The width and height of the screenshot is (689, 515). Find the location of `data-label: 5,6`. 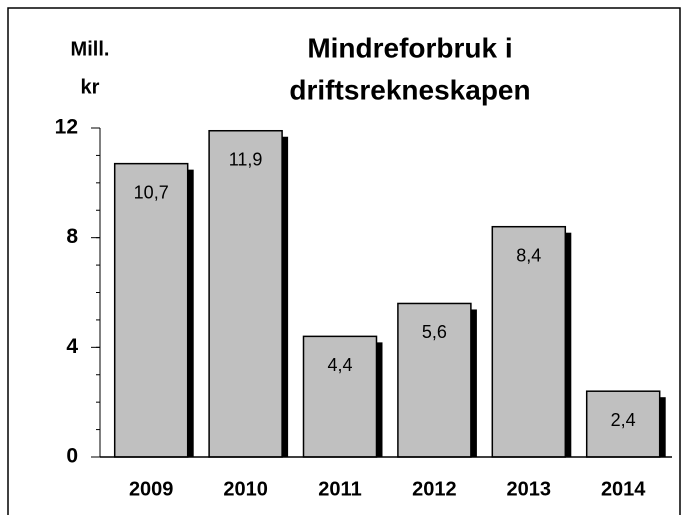

data-label: 5,6 is located at coordinates (434, 332).